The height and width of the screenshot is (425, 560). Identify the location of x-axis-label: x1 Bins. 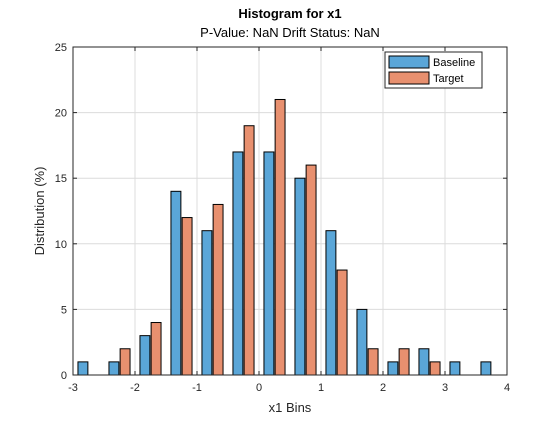
(290, 407).